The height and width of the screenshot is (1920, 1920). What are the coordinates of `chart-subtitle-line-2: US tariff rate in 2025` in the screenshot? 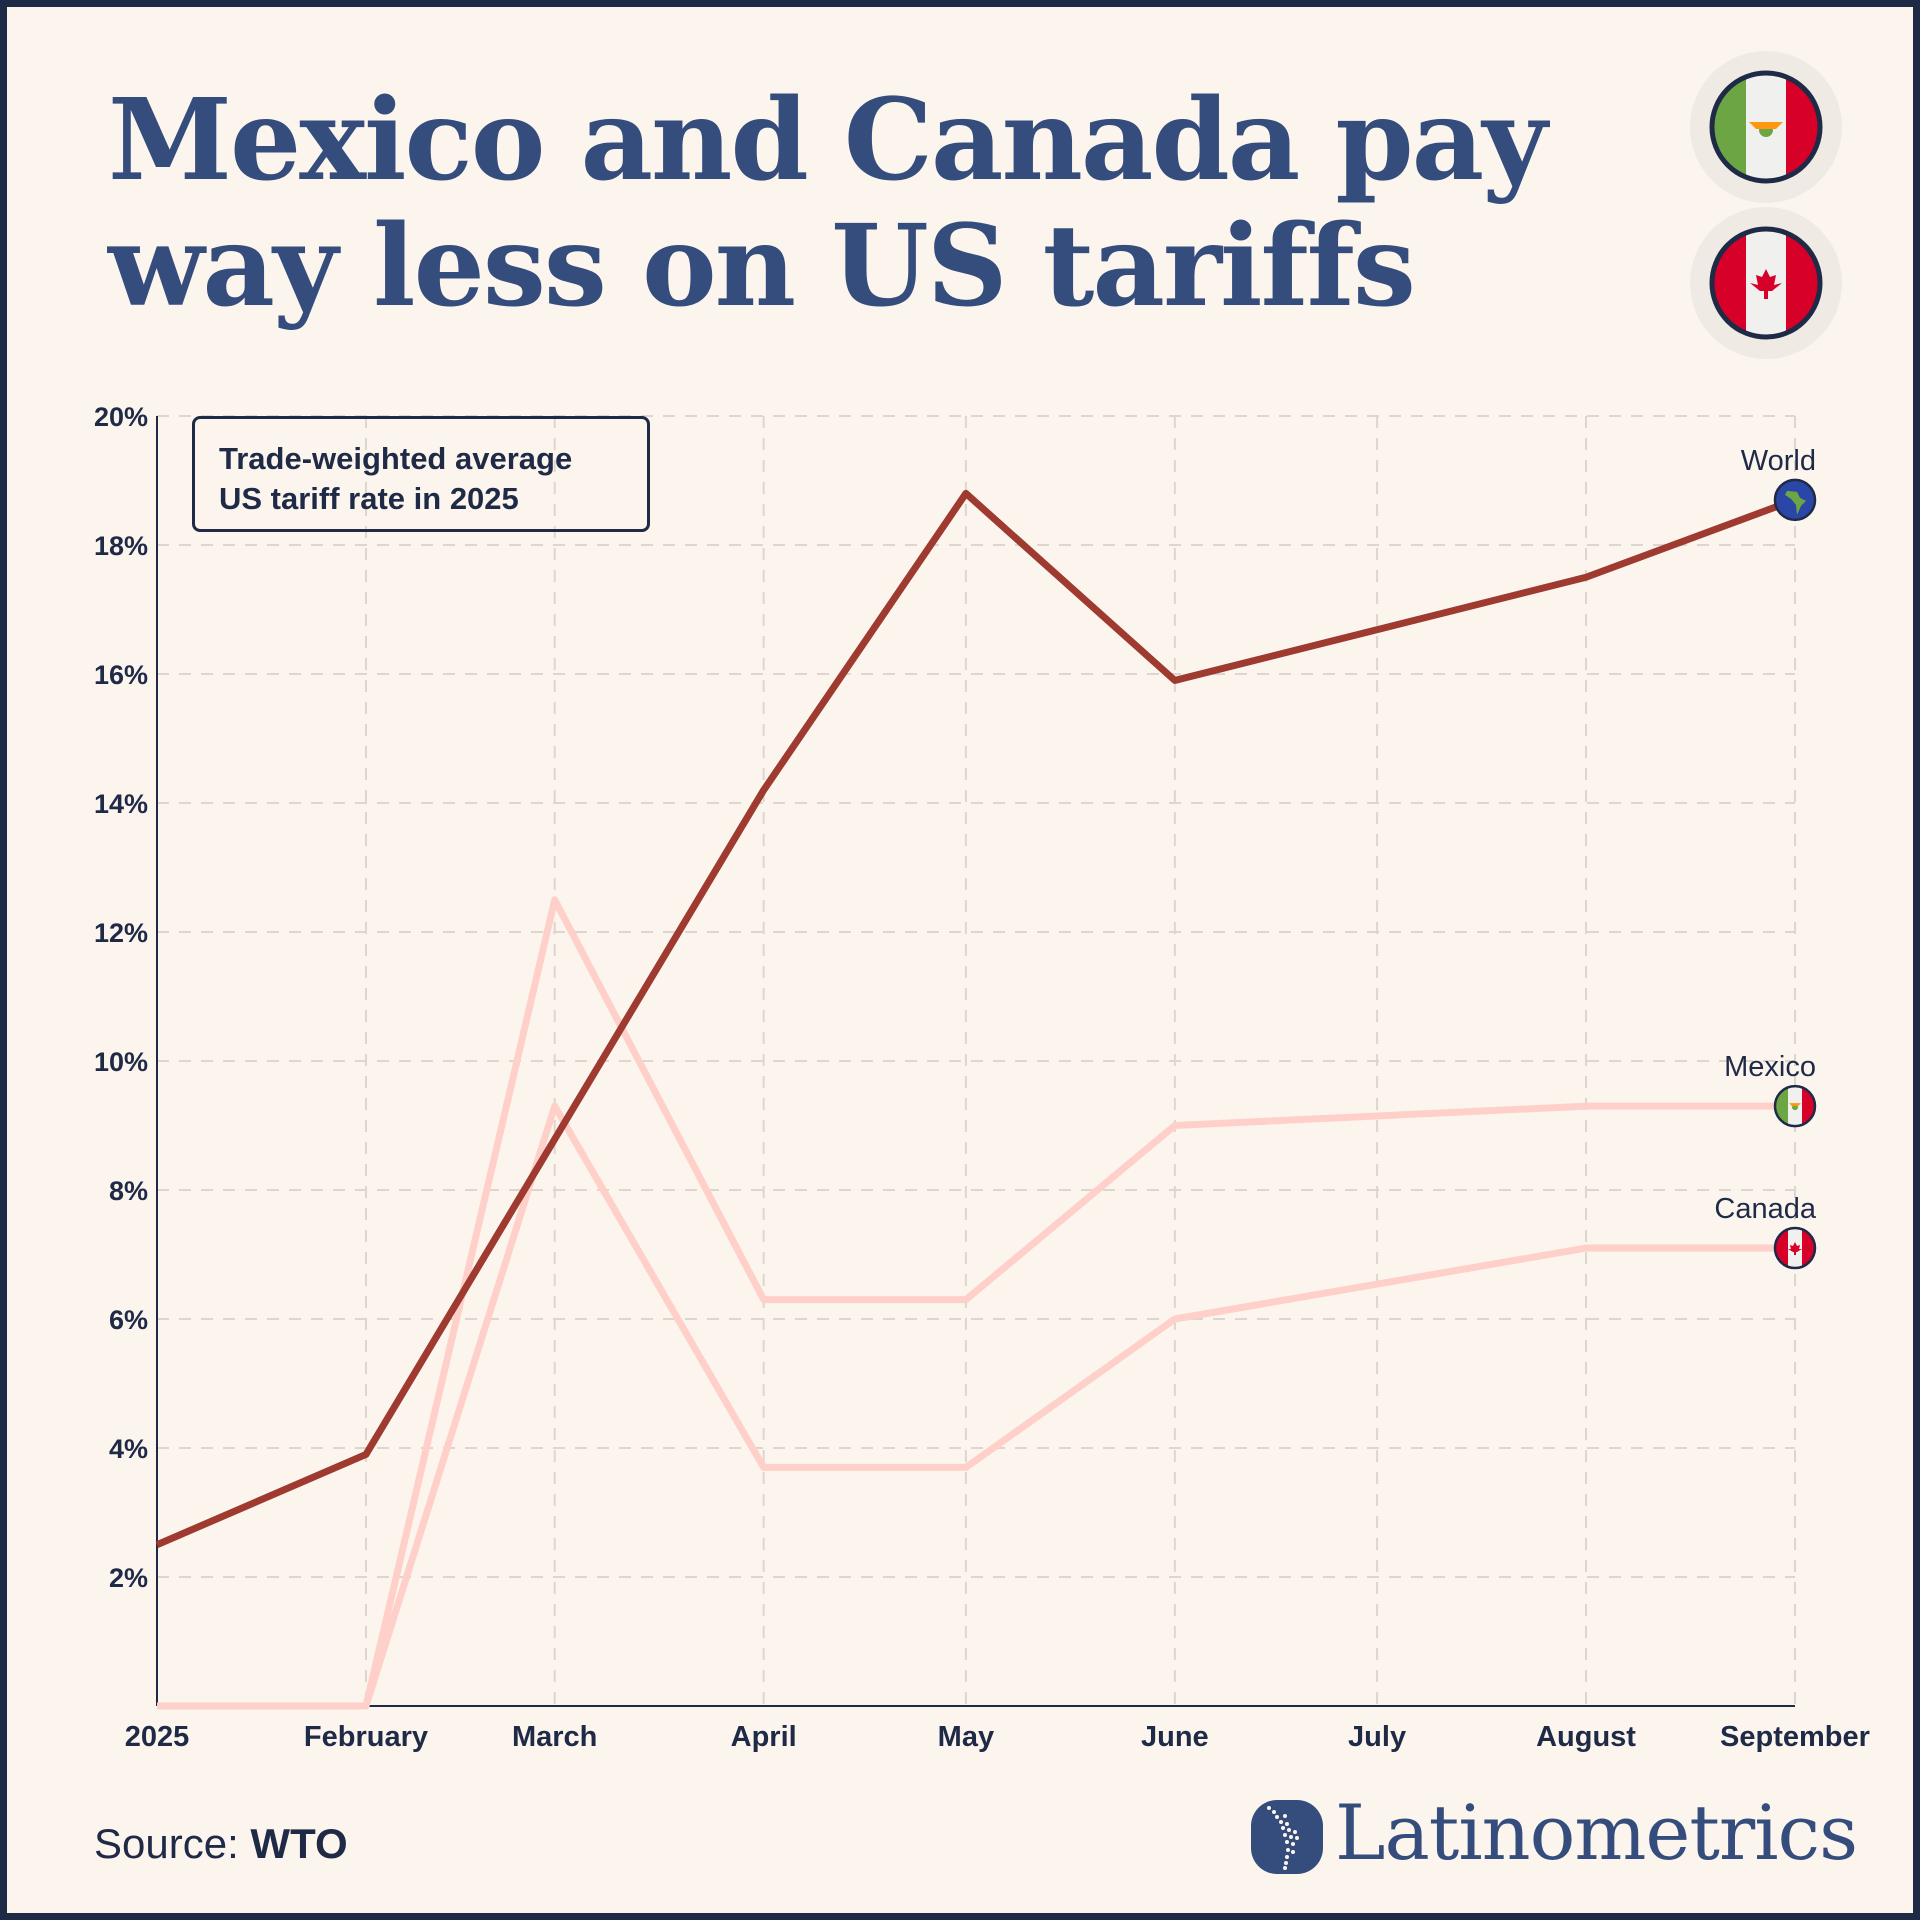 It's located at (369, 498).